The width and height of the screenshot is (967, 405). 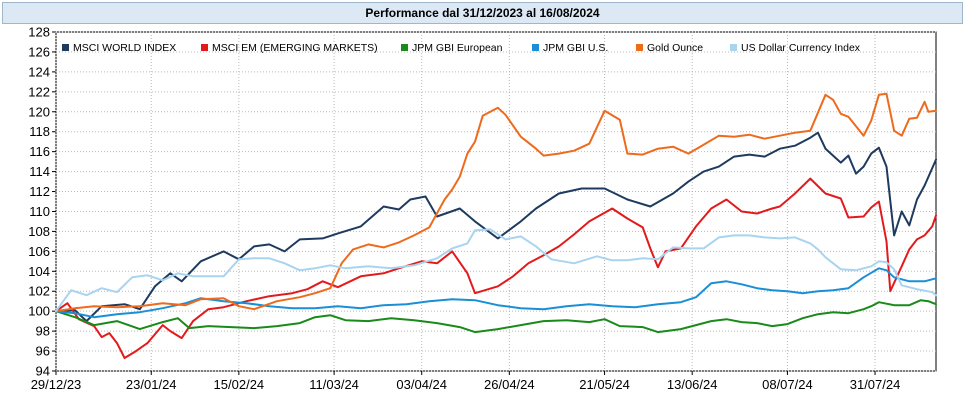 I want to click on x-tick-label: 31/07/24, so click(x=875, y=384).